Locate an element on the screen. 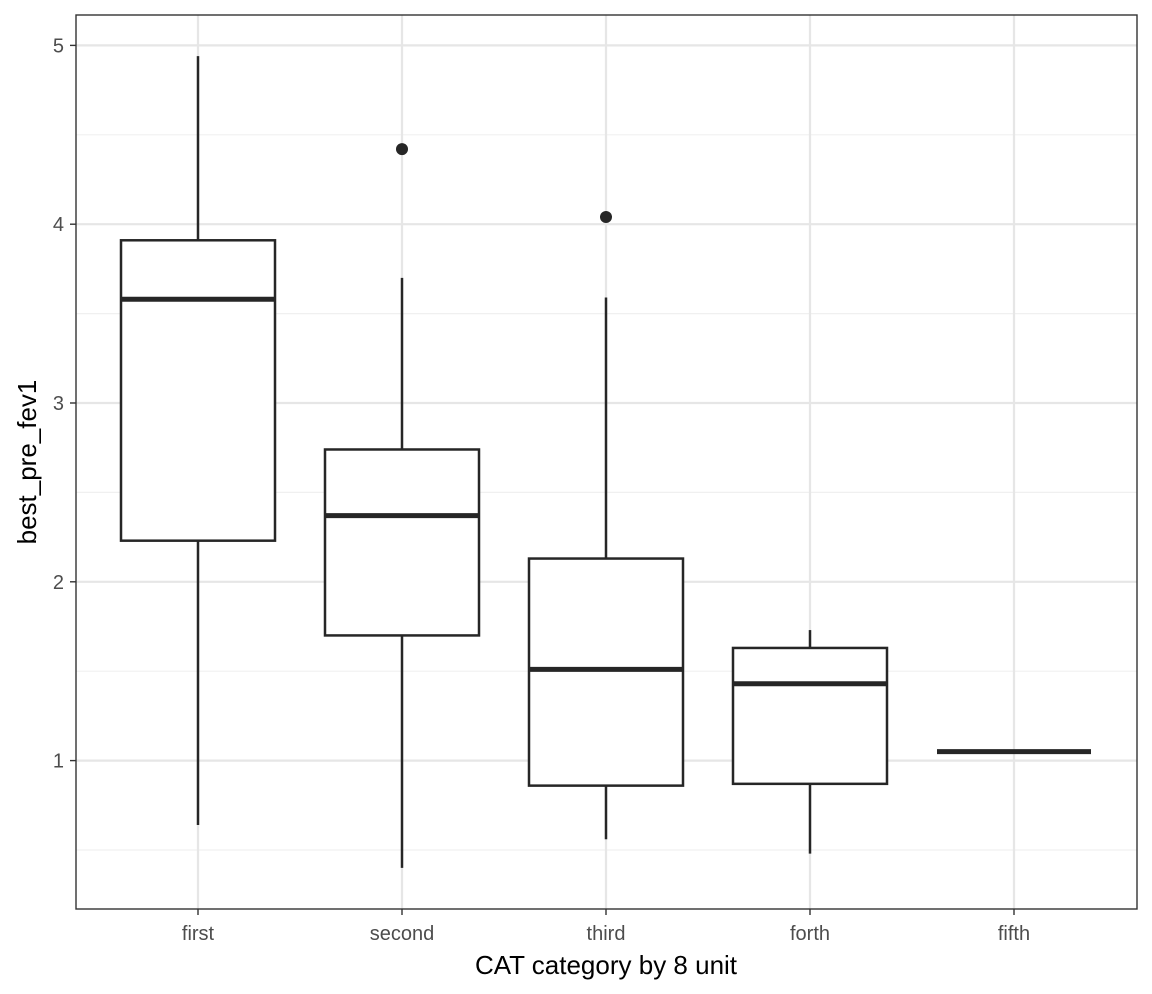 Image resolution: width=1152 pixels, height=994 pixels. y-tick-label: 2 is located at coordinates (58, 583).